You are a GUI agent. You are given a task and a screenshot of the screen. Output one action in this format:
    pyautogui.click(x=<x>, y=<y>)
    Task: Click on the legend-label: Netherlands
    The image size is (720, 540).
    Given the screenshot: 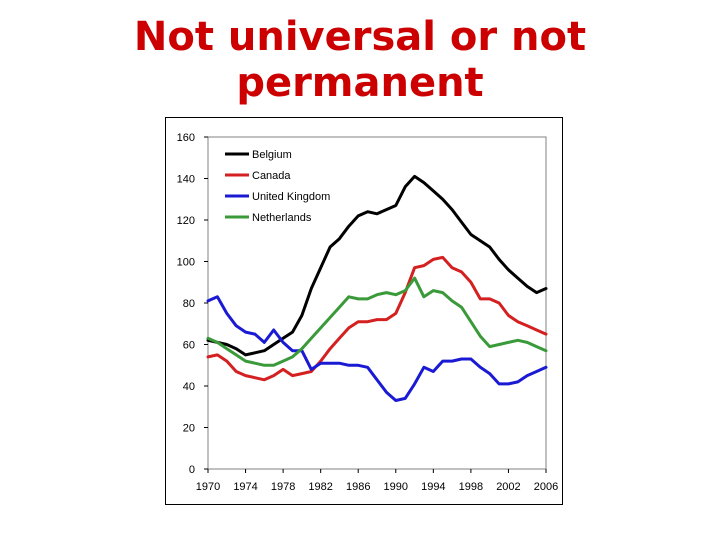 What is the action you would take?
    pyautogui.click(x=282, y=218)
    